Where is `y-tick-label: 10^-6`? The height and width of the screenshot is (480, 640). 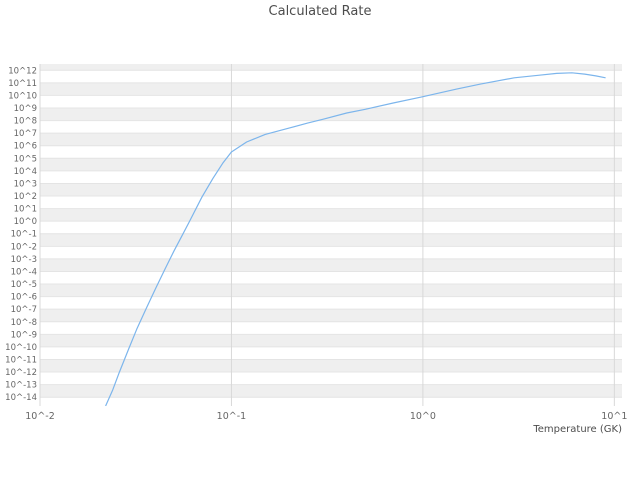 y-tick-label: 10^-6 is located at coordinates (24, 298).